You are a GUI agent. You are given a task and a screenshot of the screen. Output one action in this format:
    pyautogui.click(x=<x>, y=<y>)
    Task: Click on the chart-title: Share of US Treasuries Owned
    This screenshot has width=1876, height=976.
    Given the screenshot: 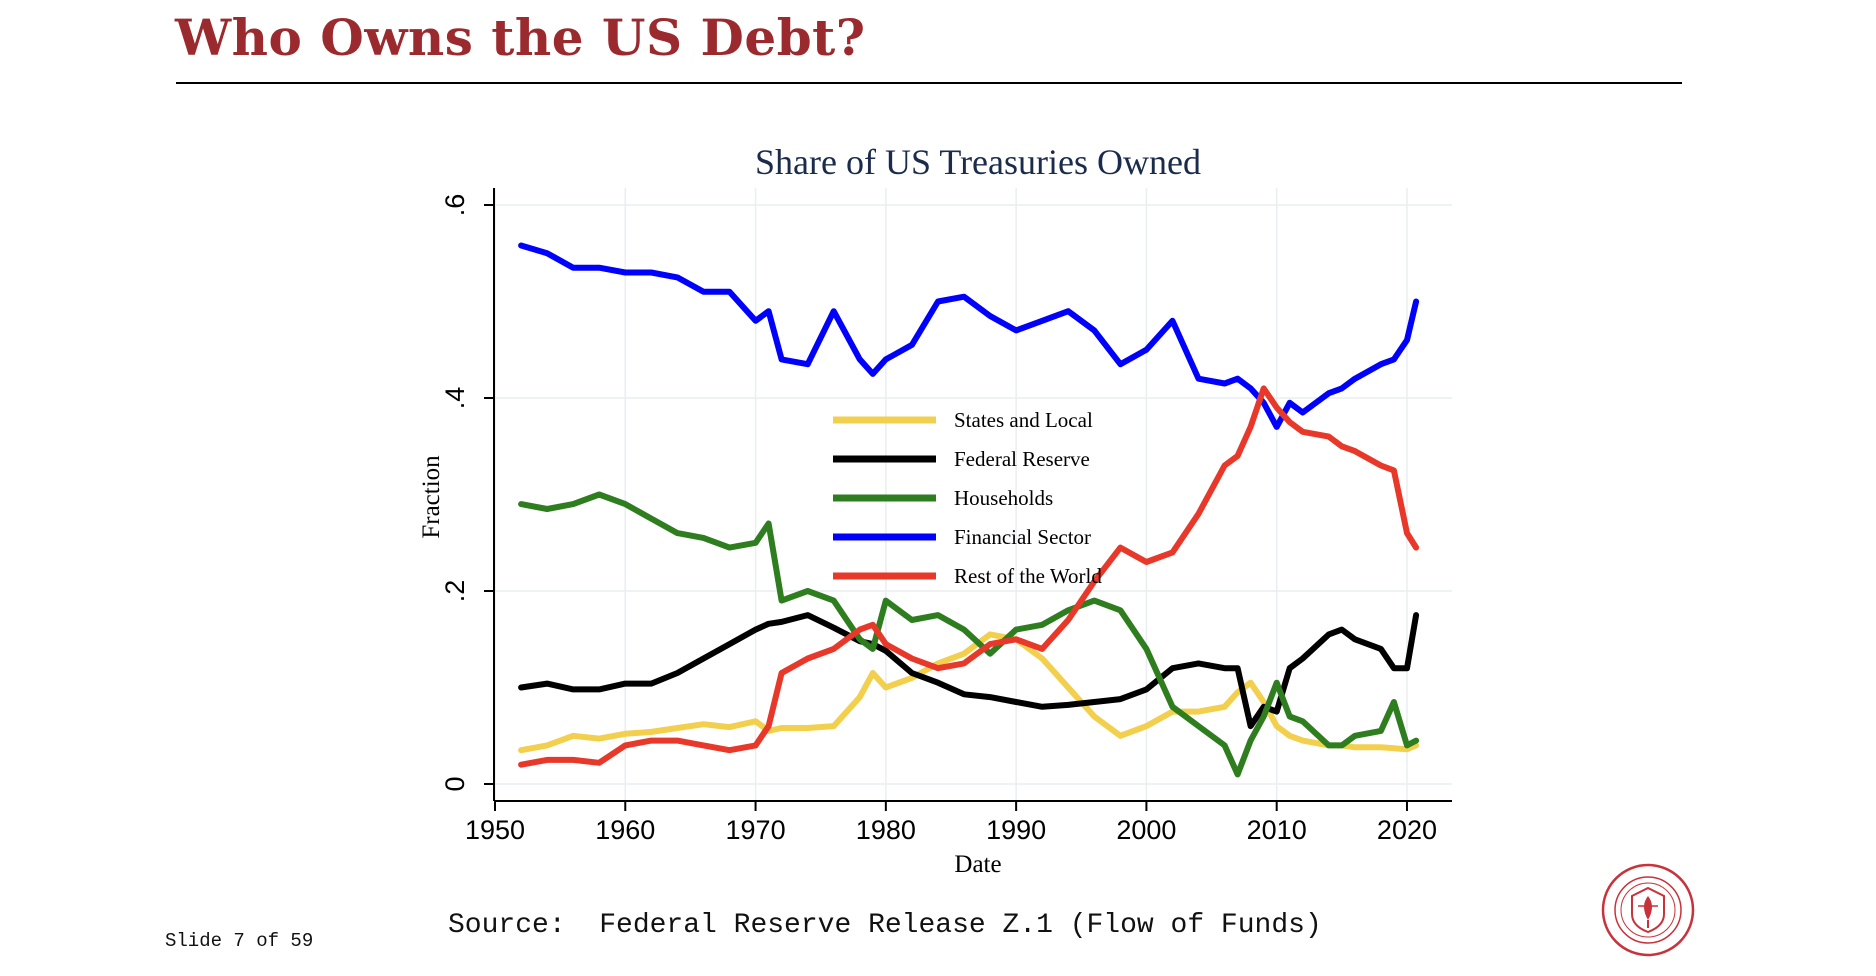 What is the action you would take?
    pyautogui.click(x=978, y=162)
    